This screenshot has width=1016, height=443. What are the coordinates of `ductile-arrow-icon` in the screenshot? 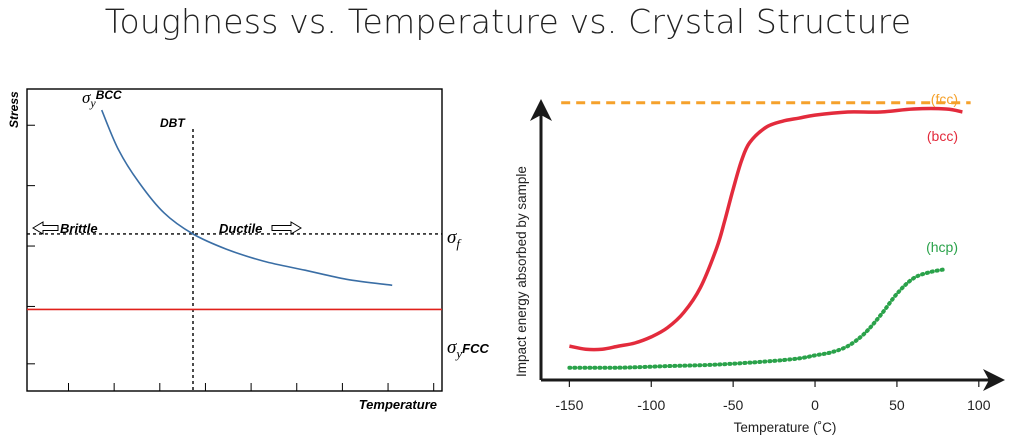 It's located at (286, 228).